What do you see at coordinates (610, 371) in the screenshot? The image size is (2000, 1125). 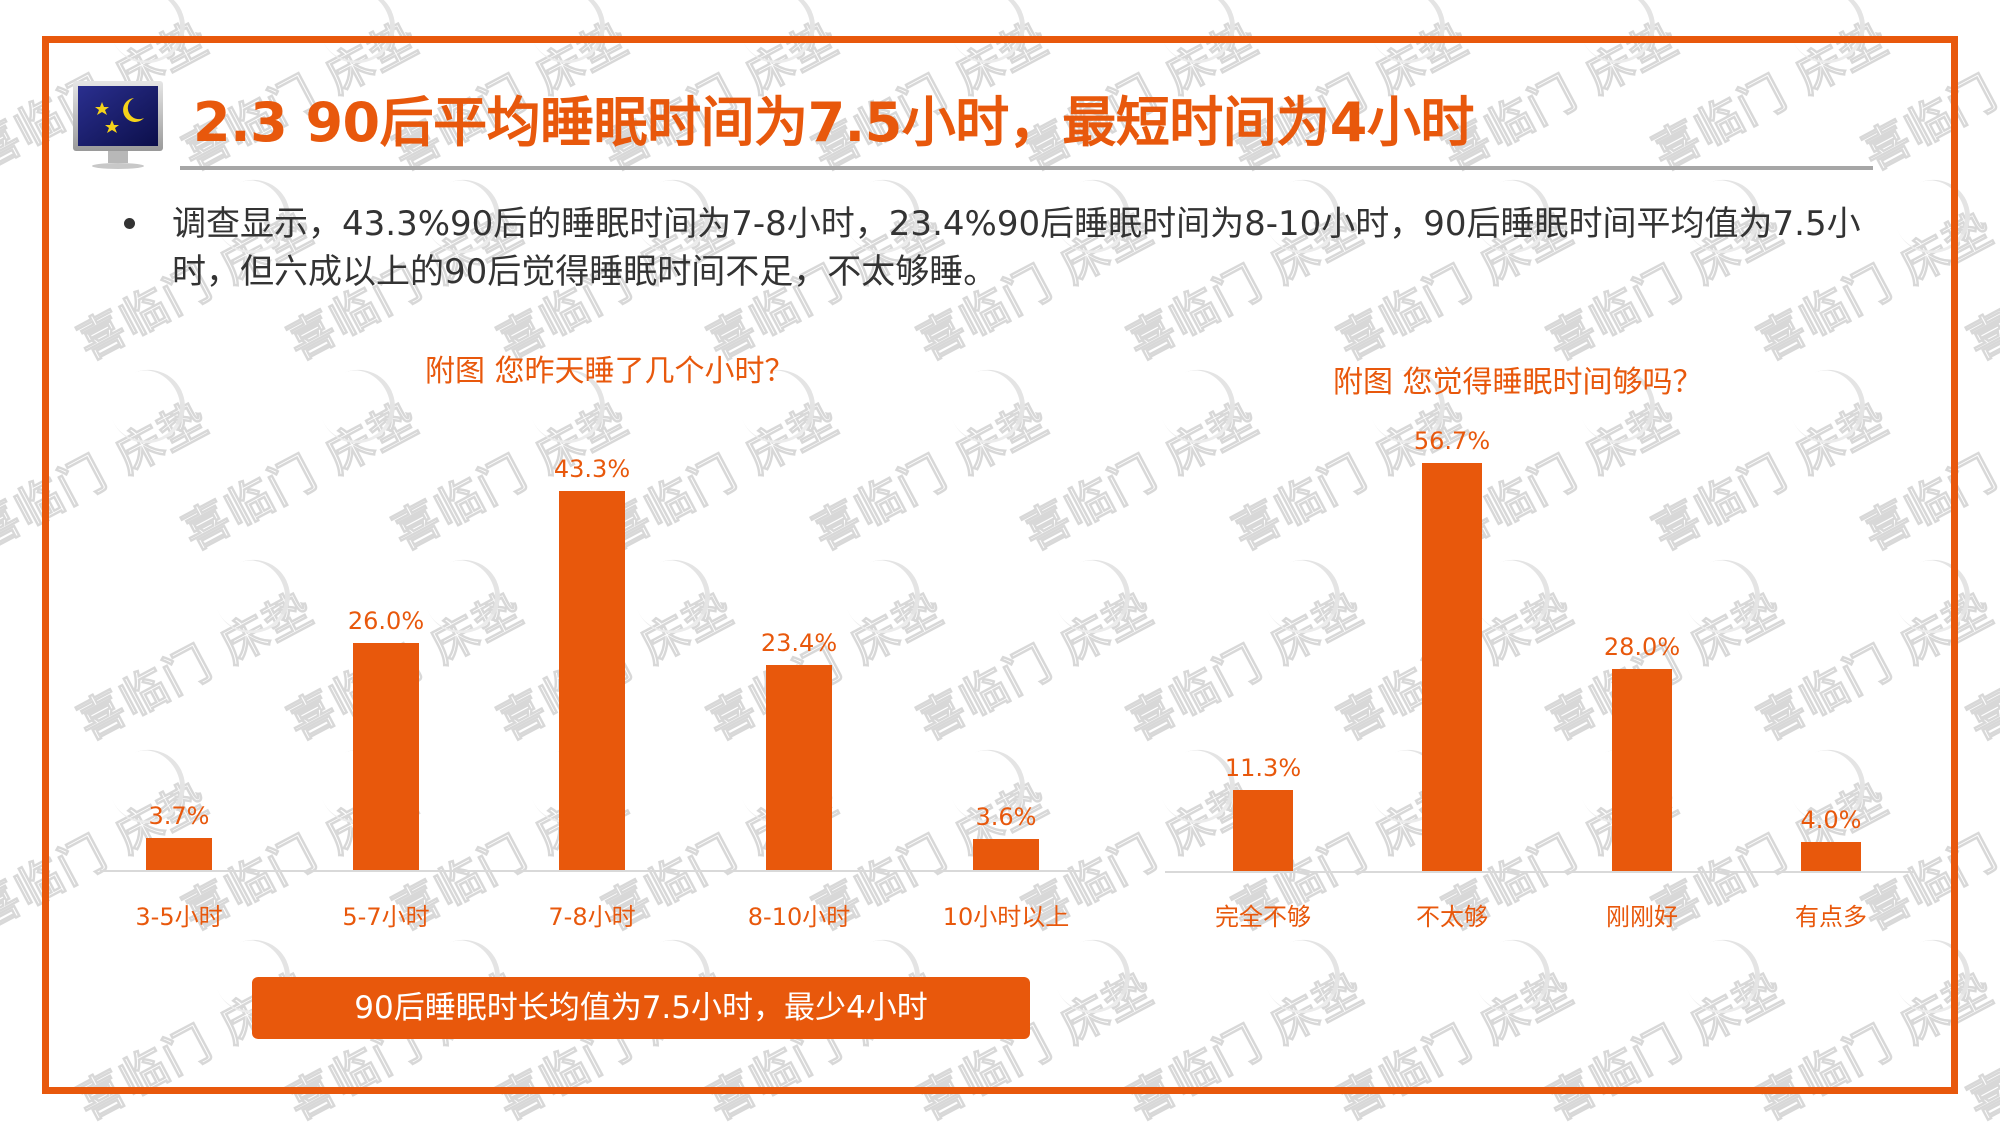 I see `chart-title: 附图 您昨天睡了几个小时？` at bounding box center [610, 371].